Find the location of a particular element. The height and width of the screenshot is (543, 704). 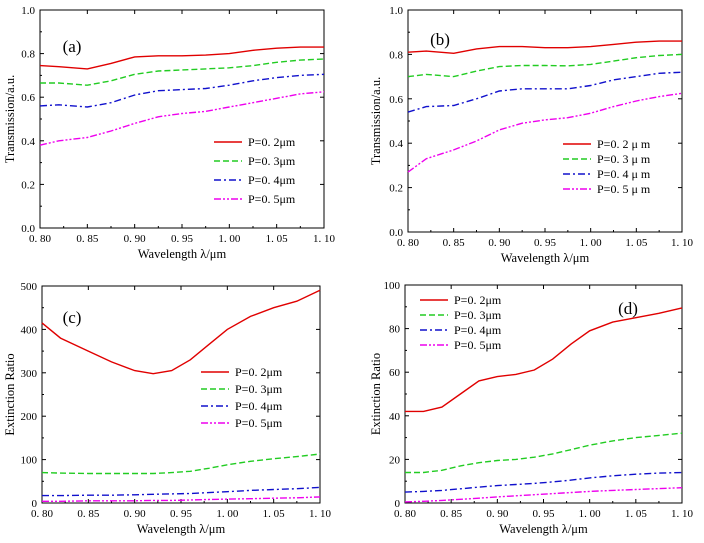

y-tick-label: 200 is located at coordinates (29, 417).